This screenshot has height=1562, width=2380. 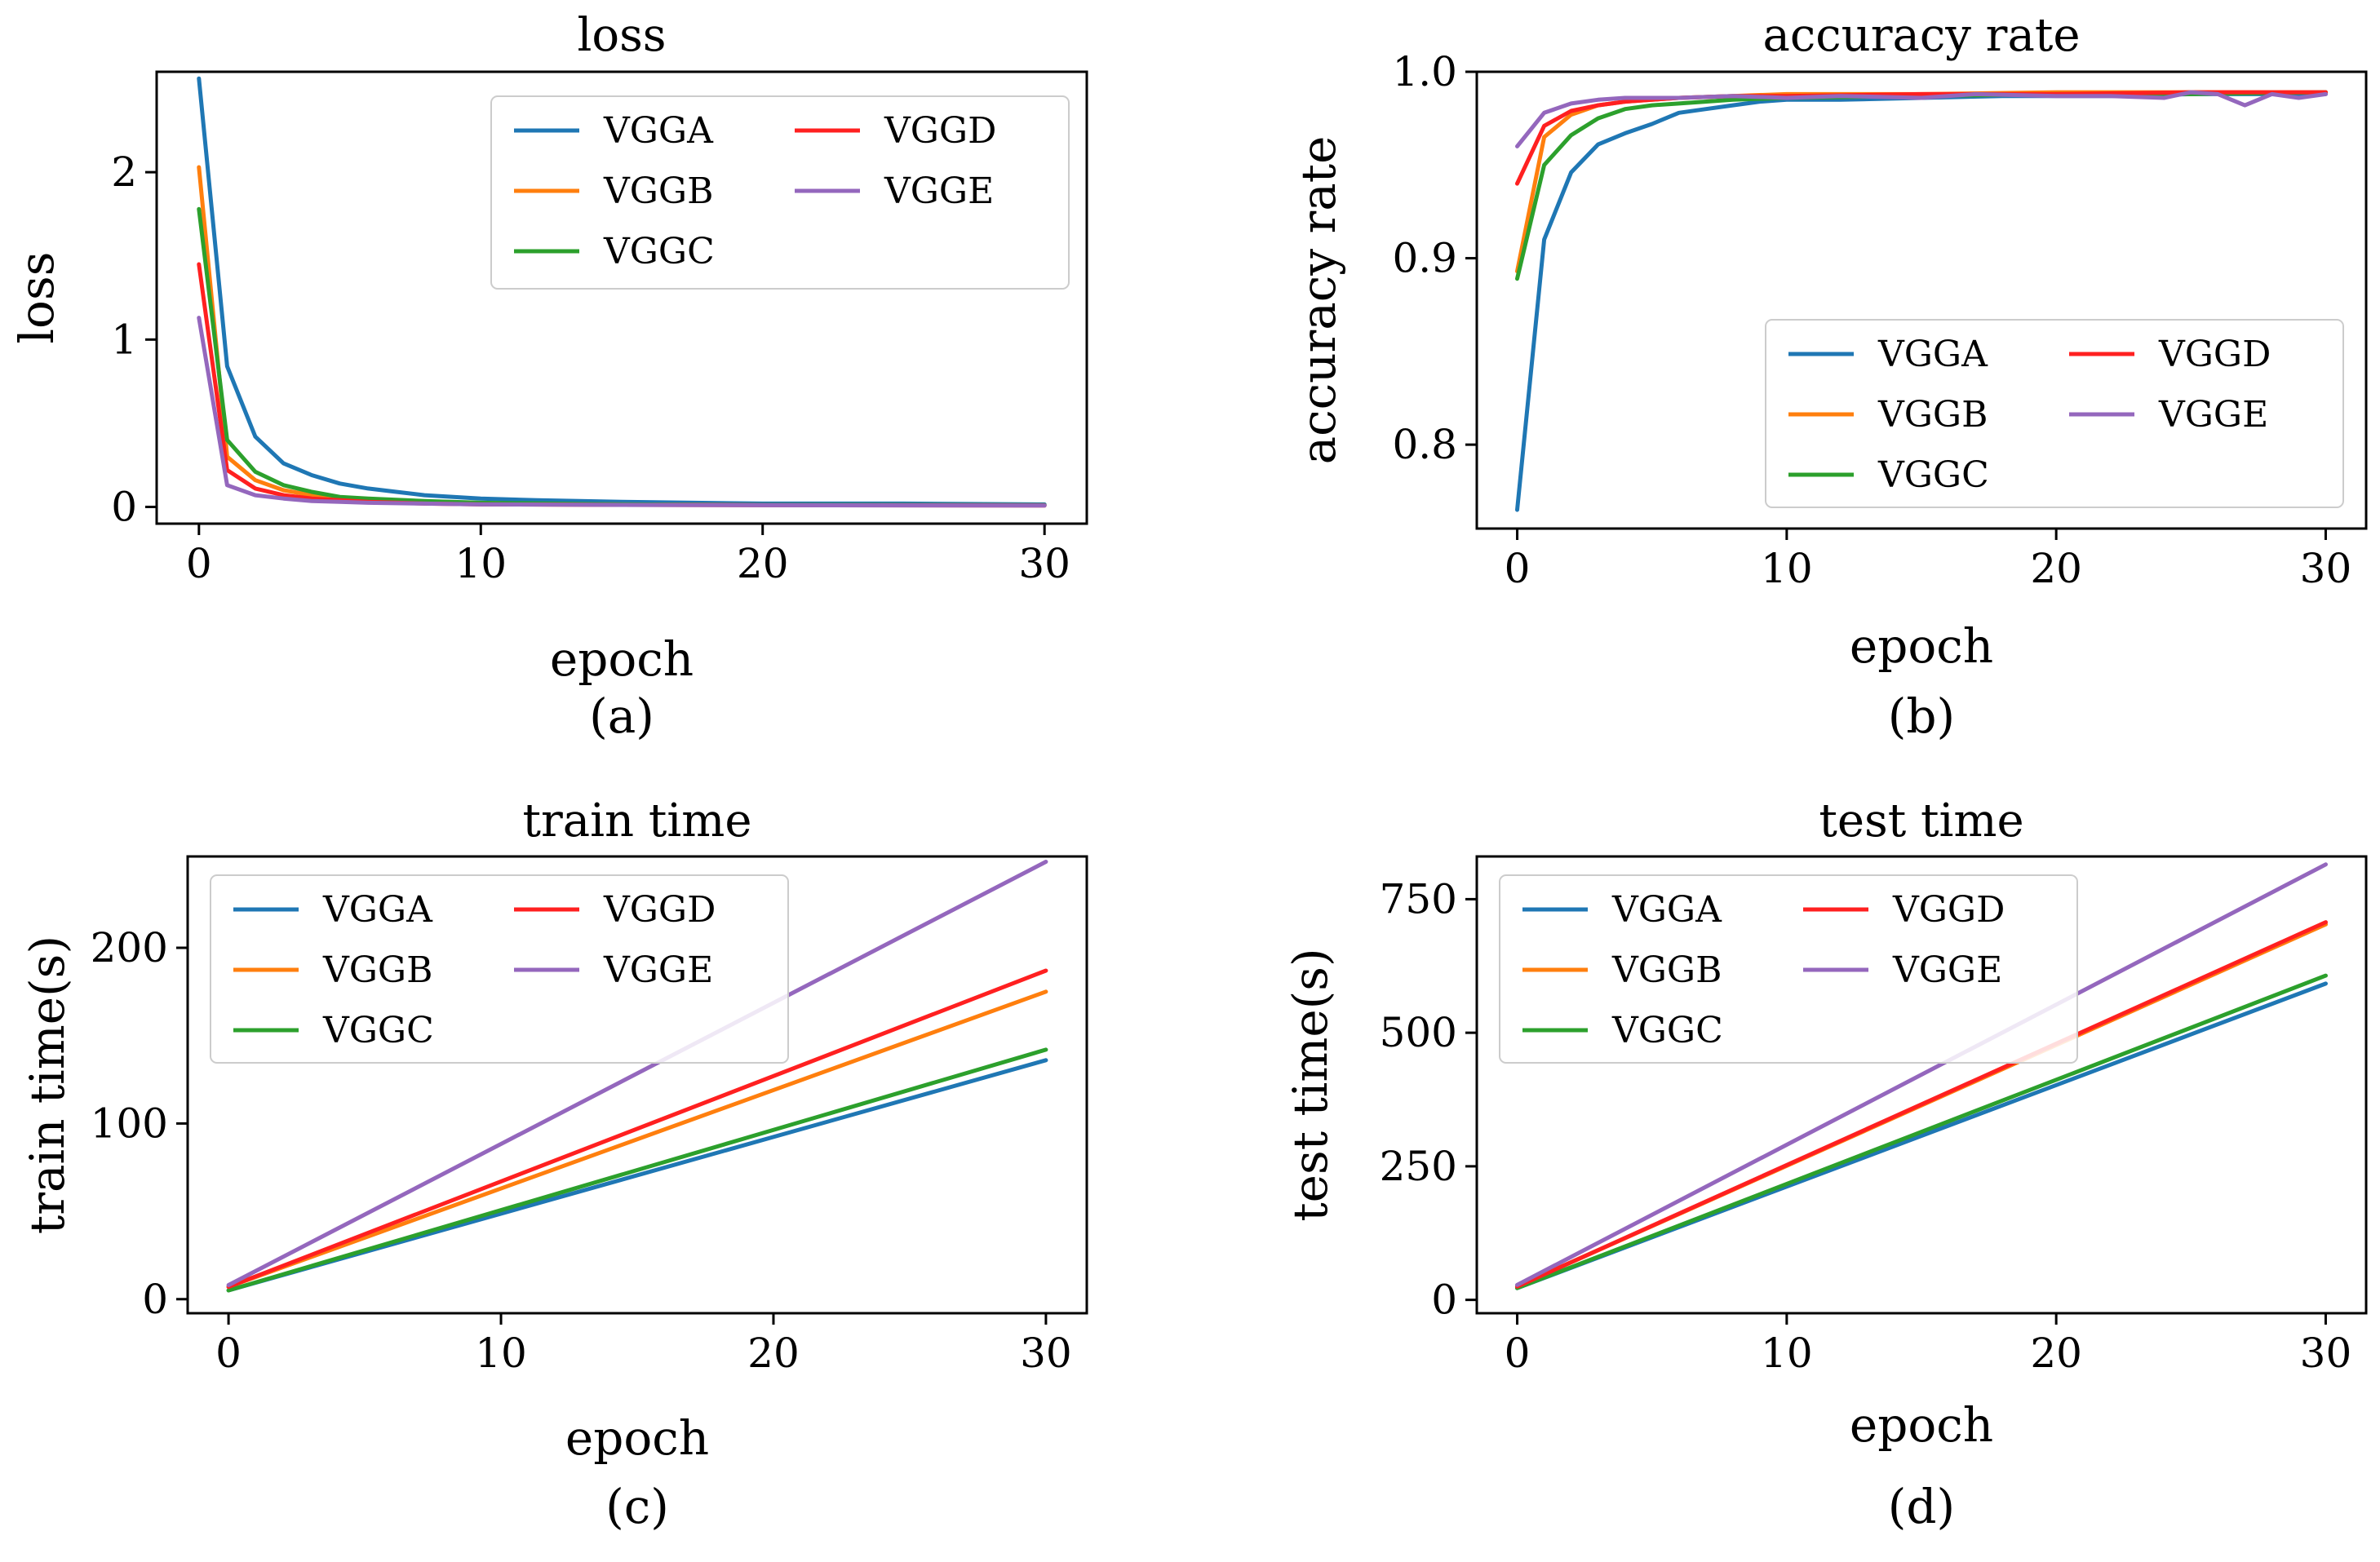 What do you see at coordinates (1921, 821) in the screenshot?
I see `chart-title: test time` at bounding box center [1921, 821].